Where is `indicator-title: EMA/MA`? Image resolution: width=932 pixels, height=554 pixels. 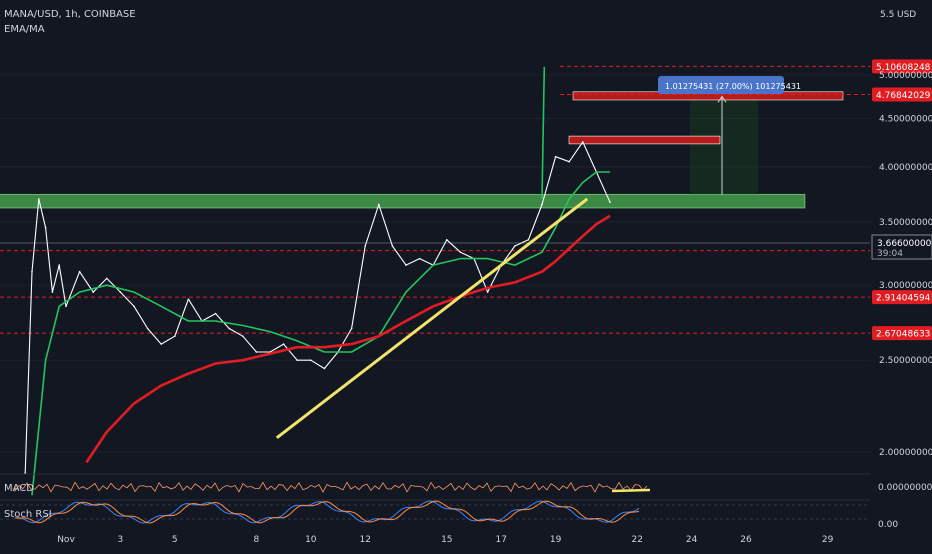 indicator-title: EMA/MA is located at coordinates (24, 29).